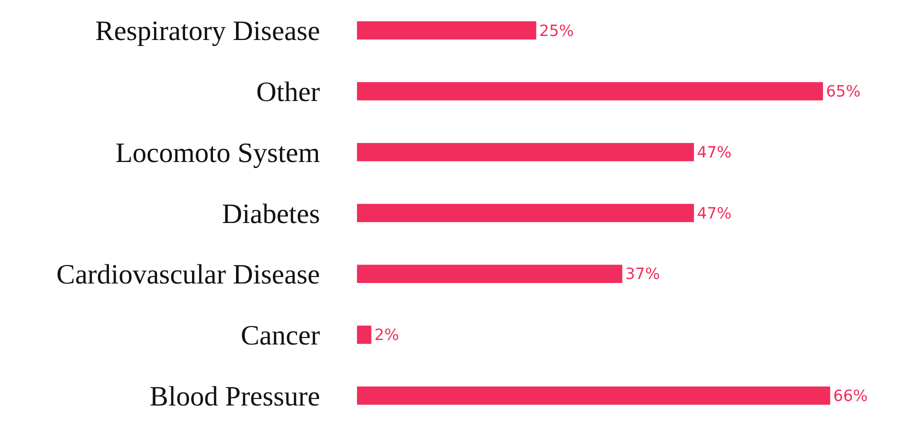 The image size is (913, 426). I want to click on y-tick-label: Locomoto System, so click(217, 153).